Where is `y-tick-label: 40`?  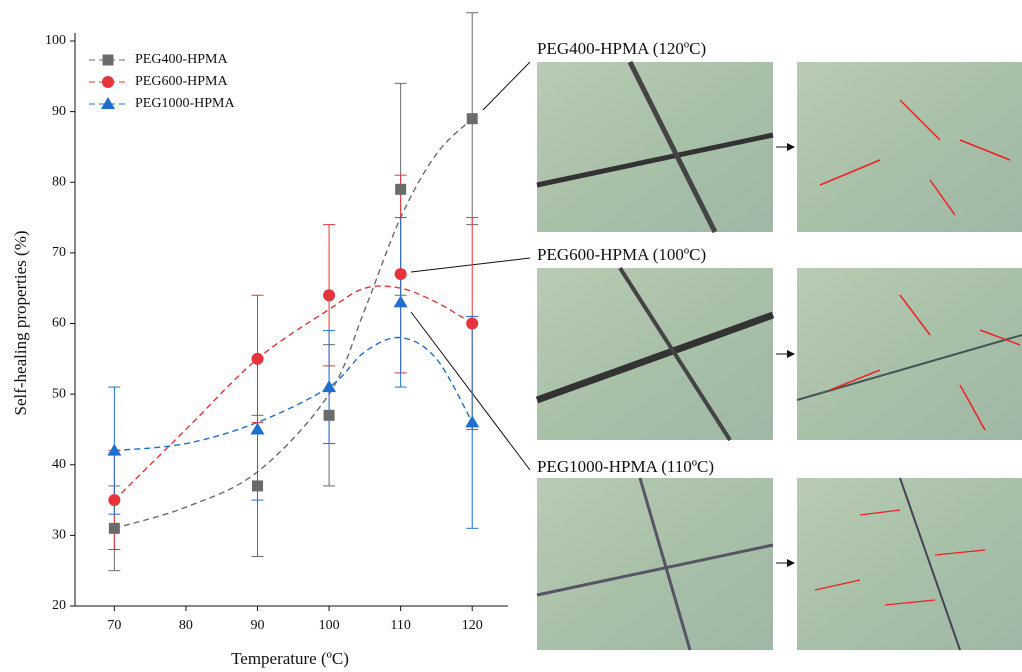 y-tick-label: 40 is located at coordinates (59, 464).